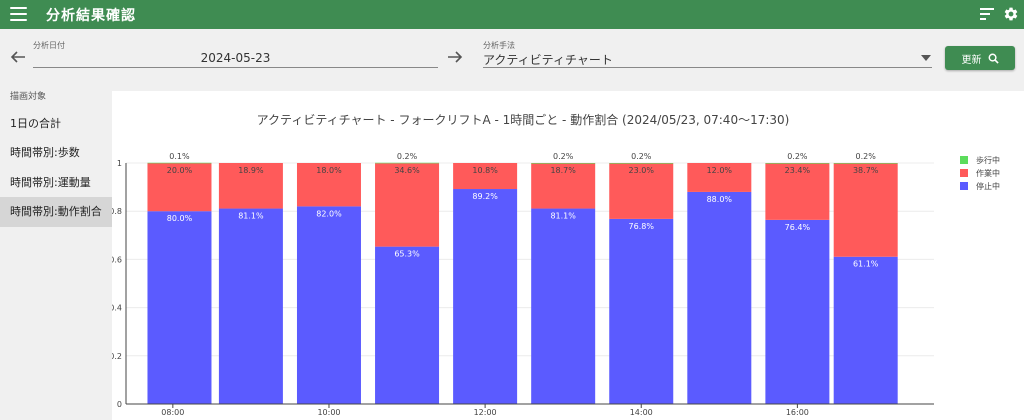 The width and height of the screenshot is (1024, 420). What do you see at coordinates (988, 173) in the screenshot?
I see `legend-label: 作業中` at bounding box center [988, 173].